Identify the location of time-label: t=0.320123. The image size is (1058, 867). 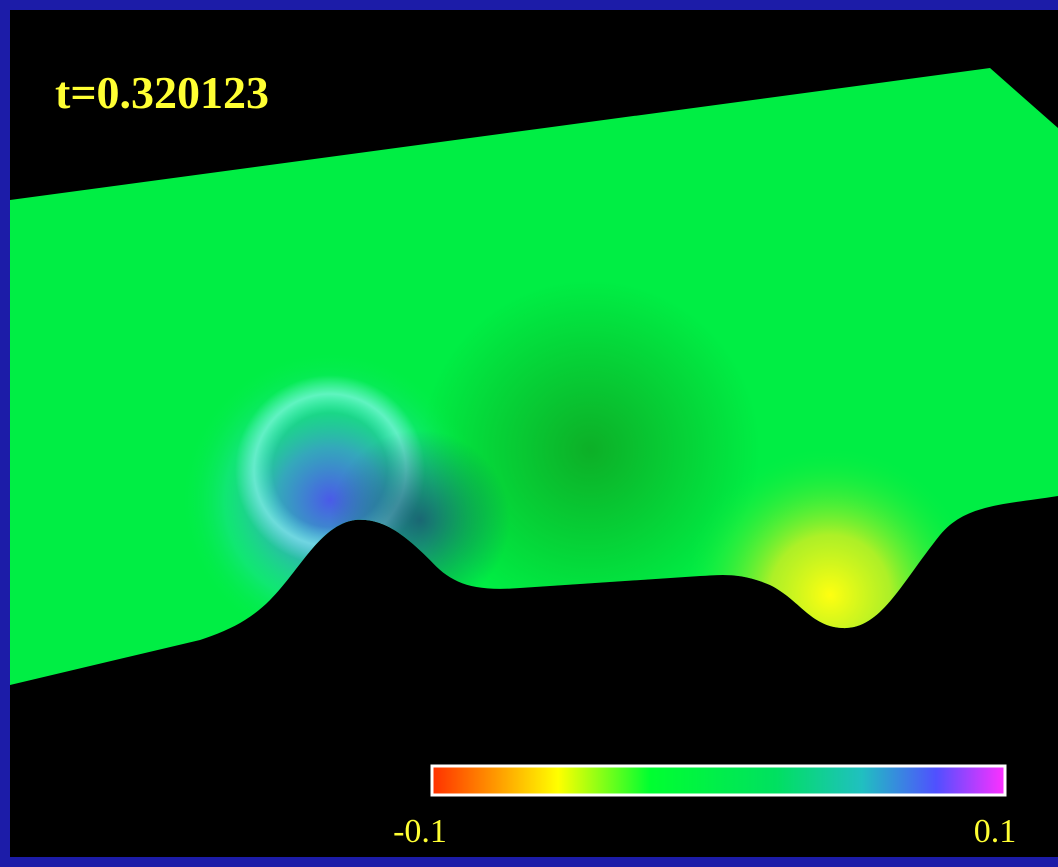
(162, 92).